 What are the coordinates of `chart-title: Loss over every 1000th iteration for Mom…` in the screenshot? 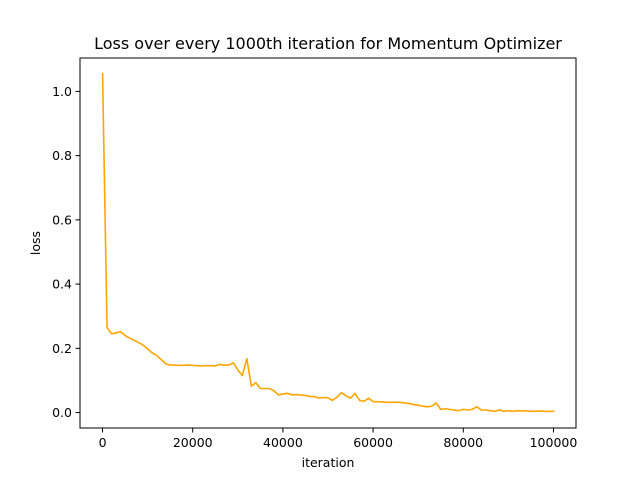 It's located at (328, 43).